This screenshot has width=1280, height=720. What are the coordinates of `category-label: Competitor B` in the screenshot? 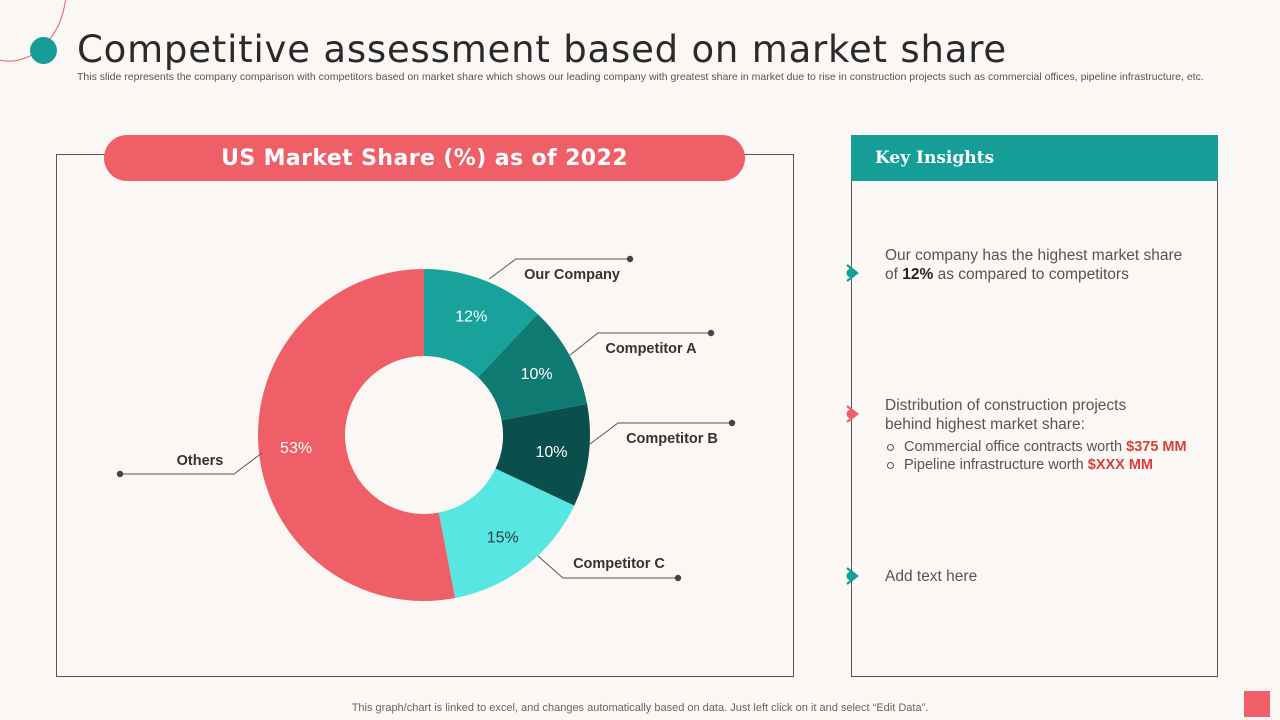 It's located at (672, 439).